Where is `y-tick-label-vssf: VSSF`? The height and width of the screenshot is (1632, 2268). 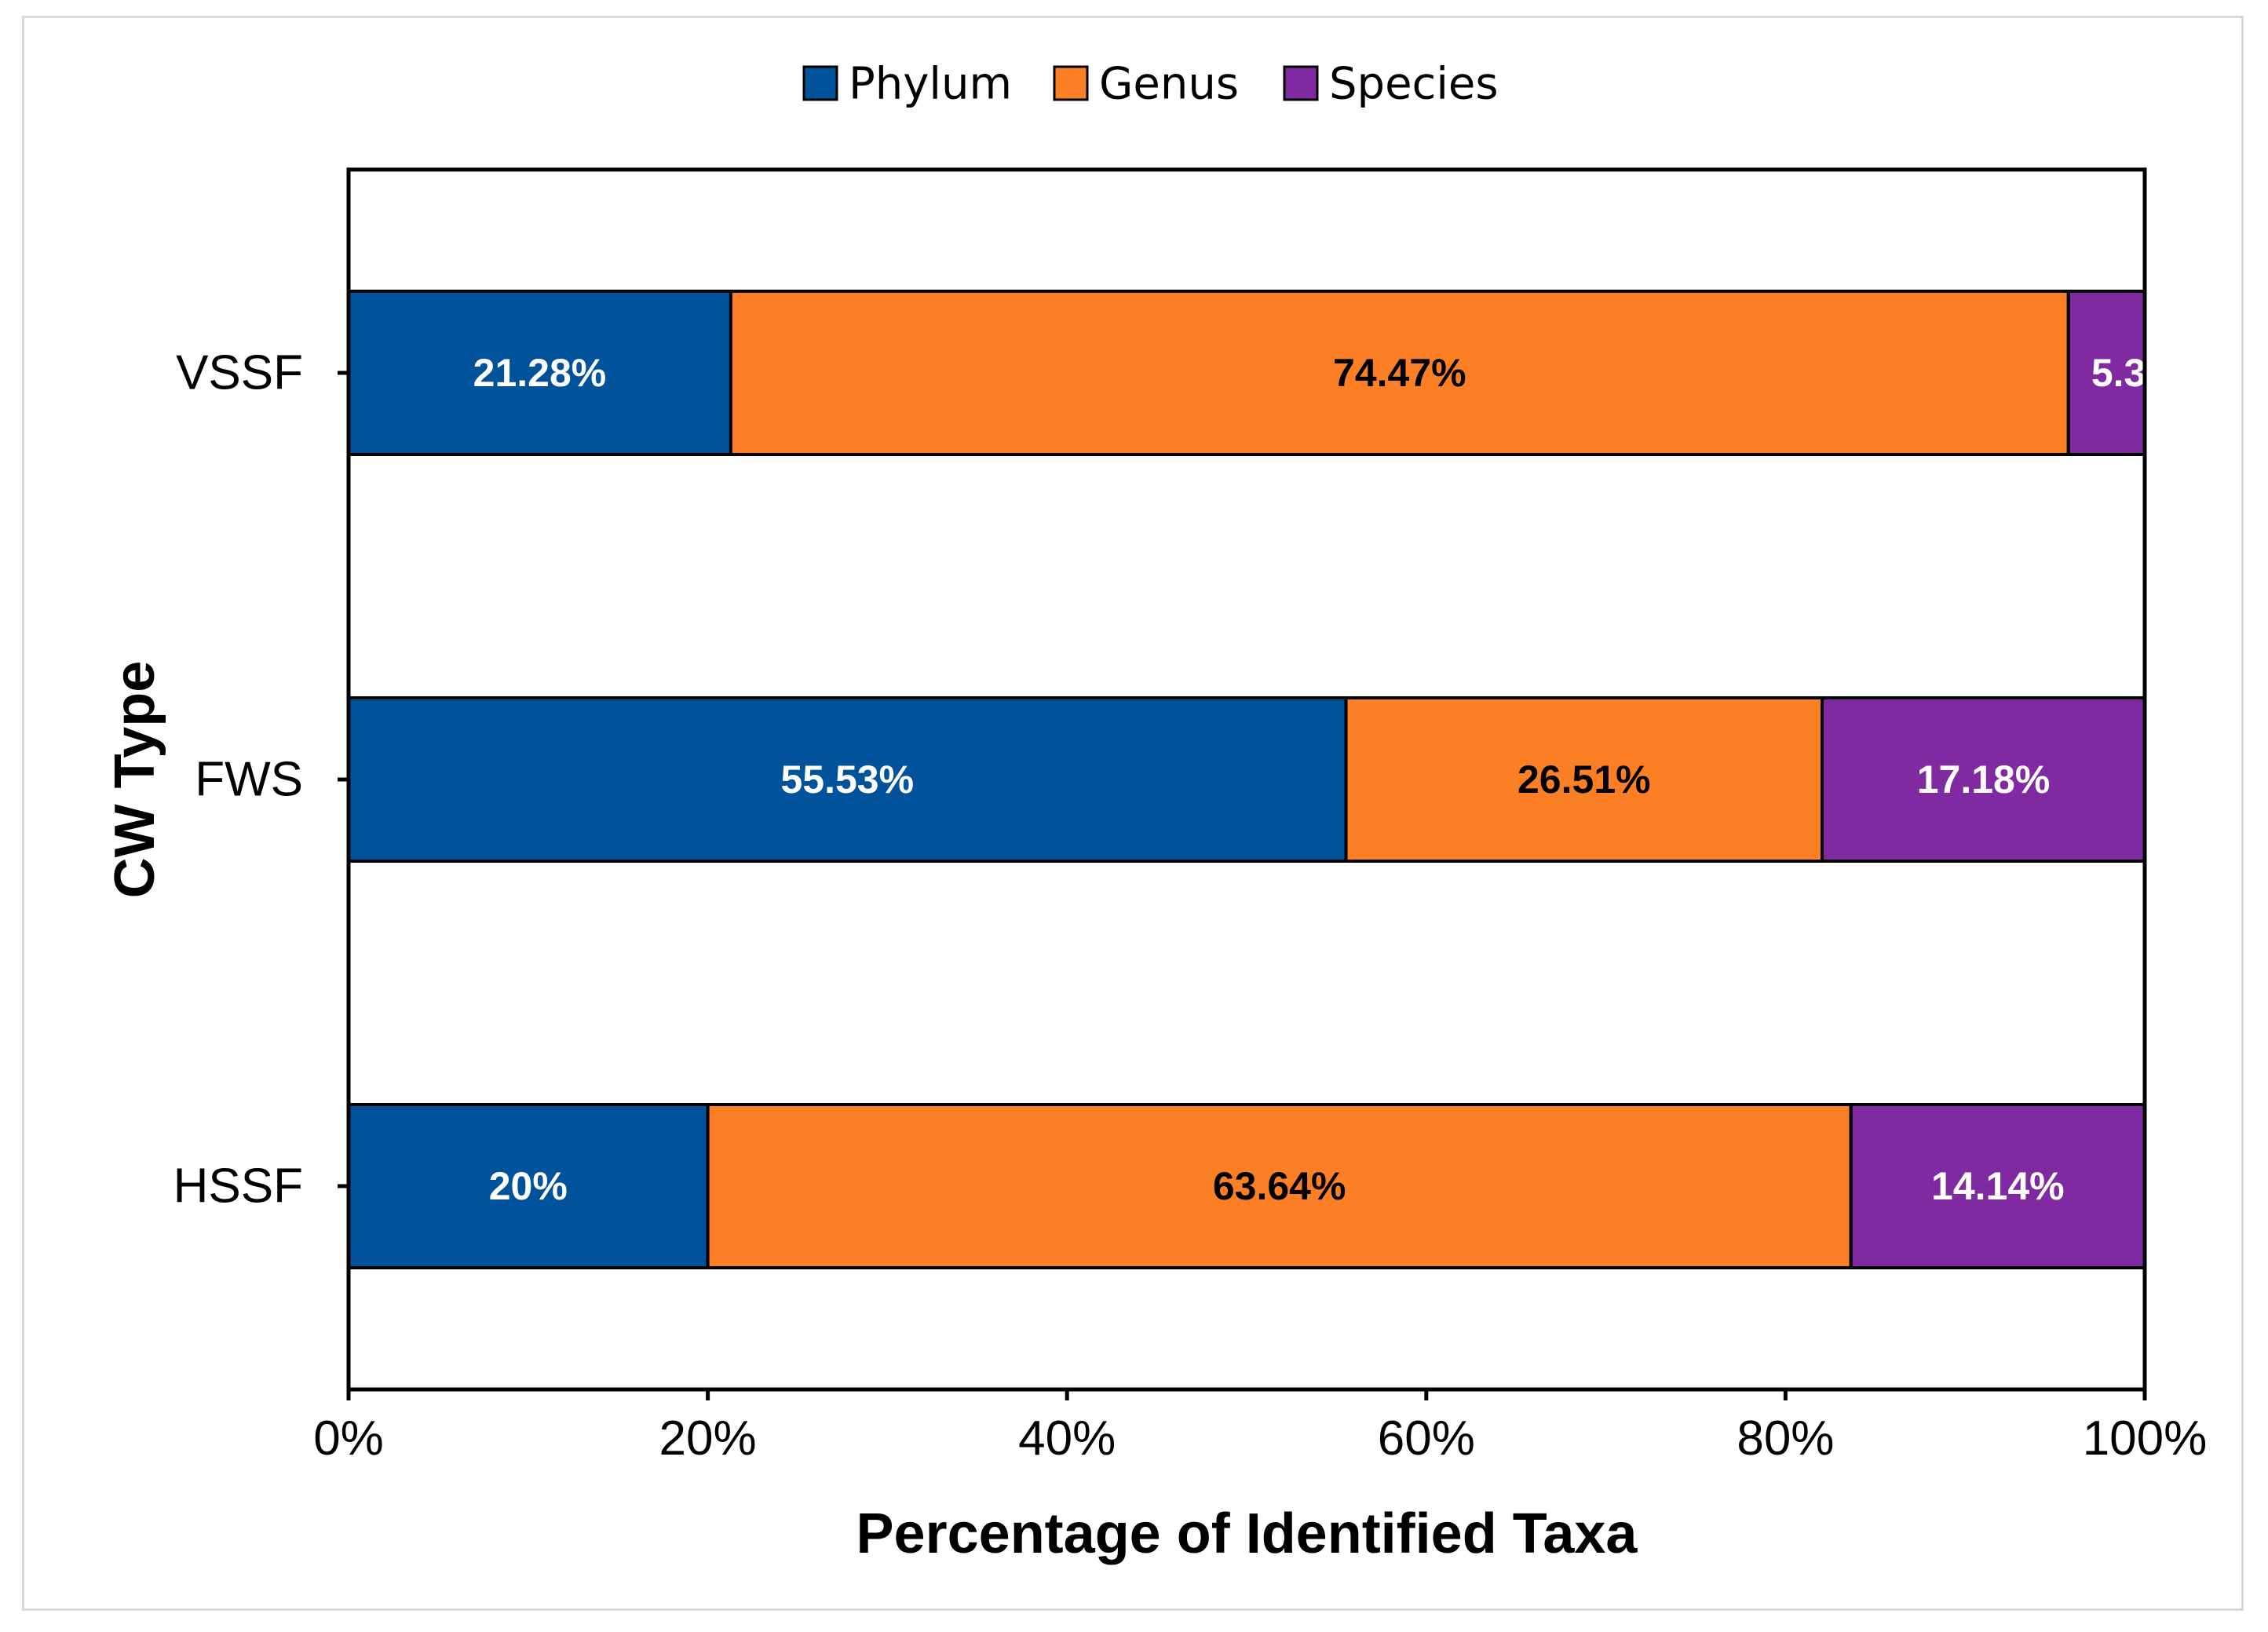 y-tick-label-vssf: VSSF is located at coordinates (239, 373).